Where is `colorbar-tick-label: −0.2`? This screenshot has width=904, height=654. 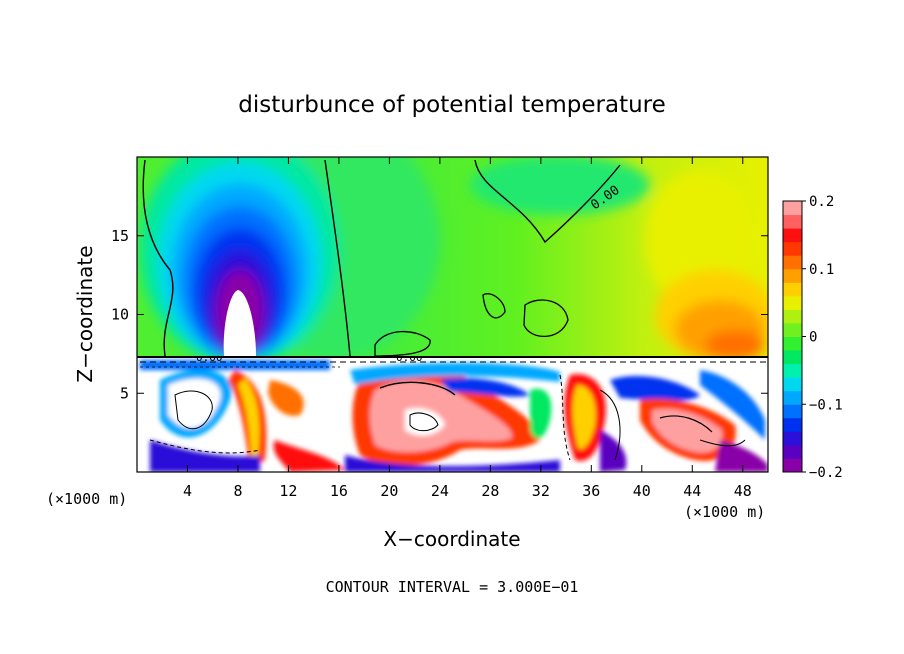 colorbar-tick-label: −0.2 is located at coordinates (826, 473).